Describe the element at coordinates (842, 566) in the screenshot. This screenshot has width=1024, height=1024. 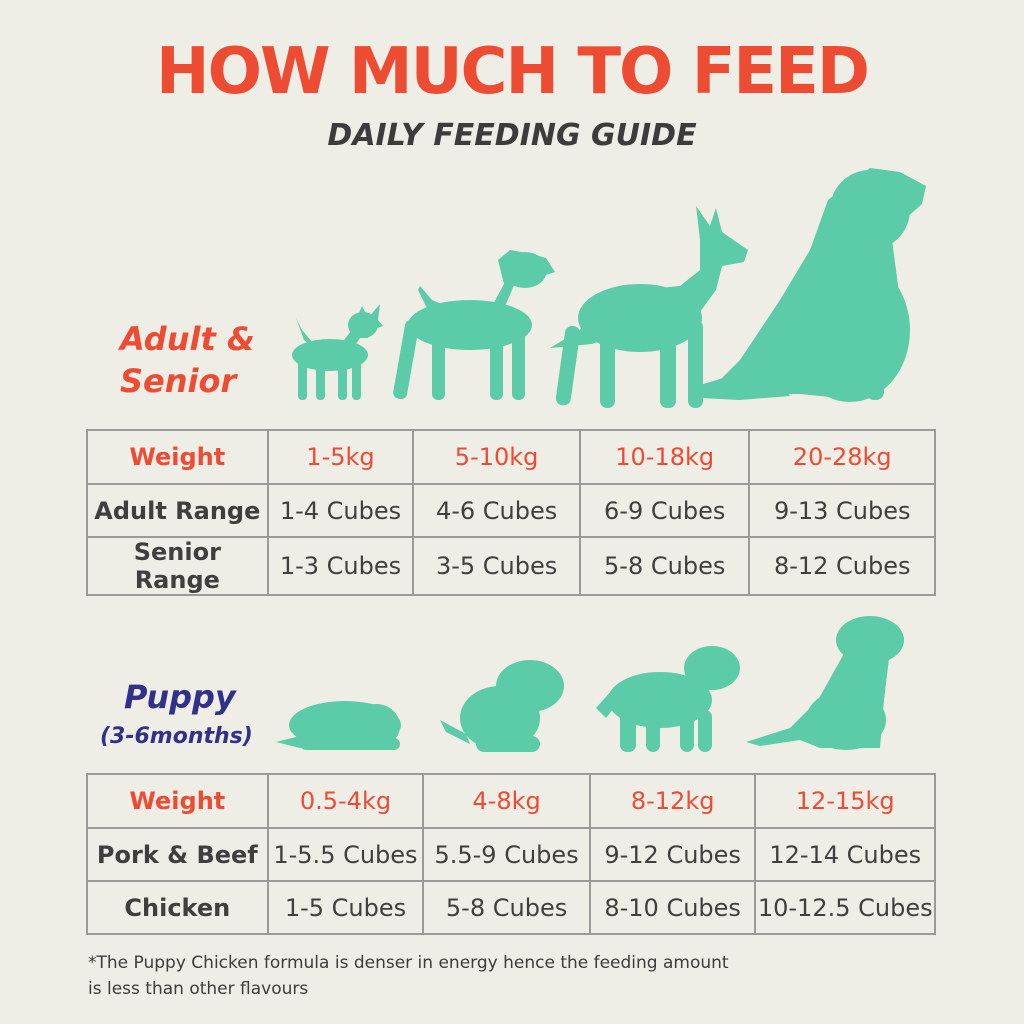
I see `table-cell: 8-12 Cubes` at that location.